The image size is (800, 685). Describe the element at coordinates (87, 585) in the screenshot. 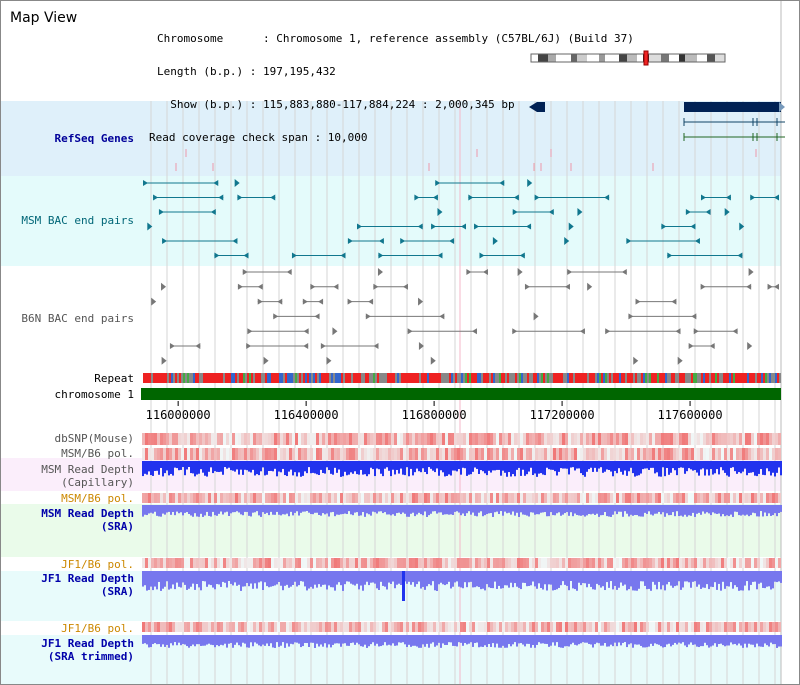

I see `track-label-jf1-depth-sra: JF1 Read Depth (SRA)` at that location.